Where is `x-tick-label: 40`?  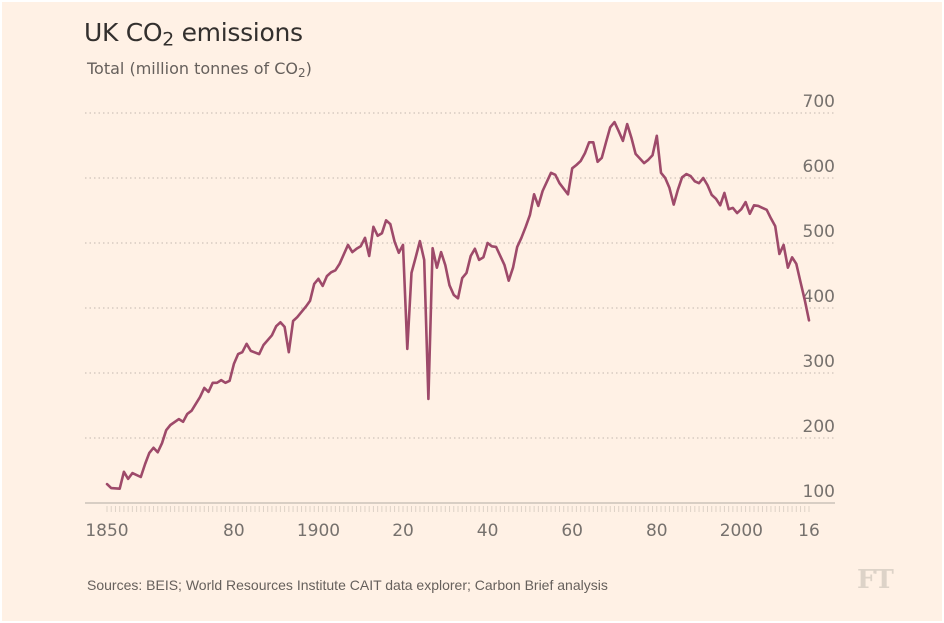 x-tick-label: 40 is located at coordinates (488, 531).